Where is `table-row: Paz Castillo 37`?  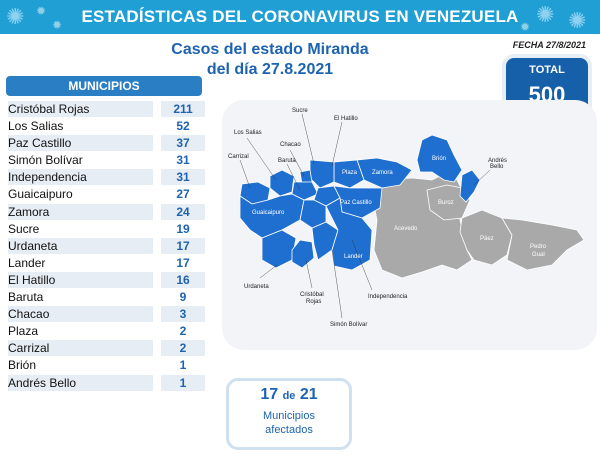 table-row: Paz Castillo 37 is located at coordinates (106, 143).